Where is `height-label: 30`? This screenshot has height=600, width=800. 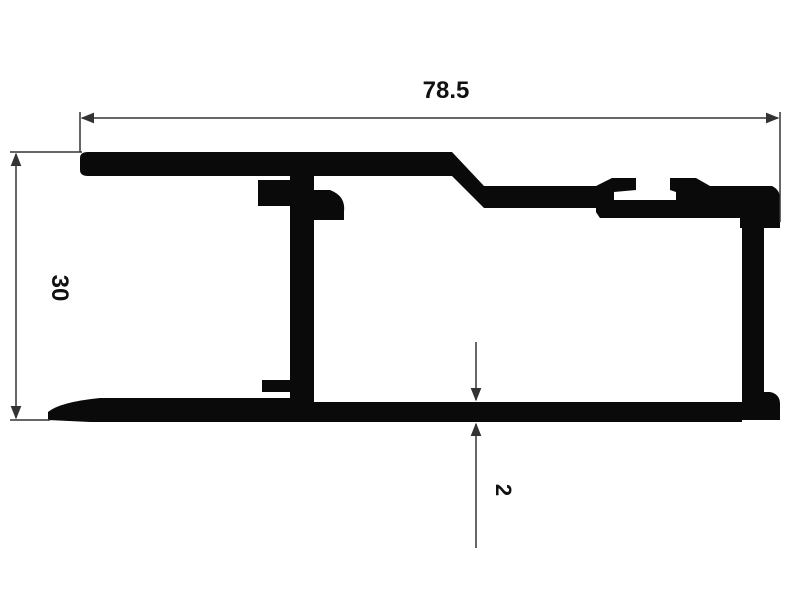 height-label: 30 is located at coordinates (59, 288).